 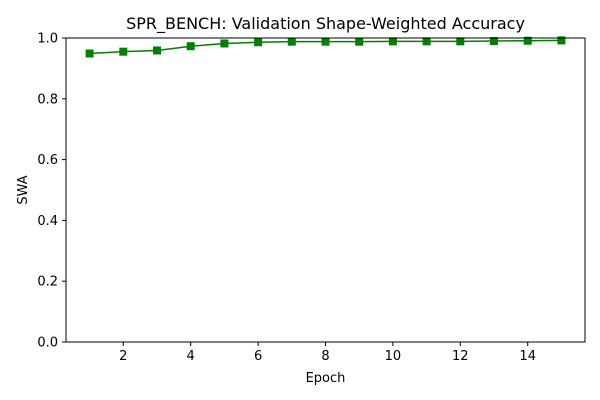 What do you see at coordinates (325, 47) in the screenshot?
I see `series-layer` at bounding box center [325, 47].